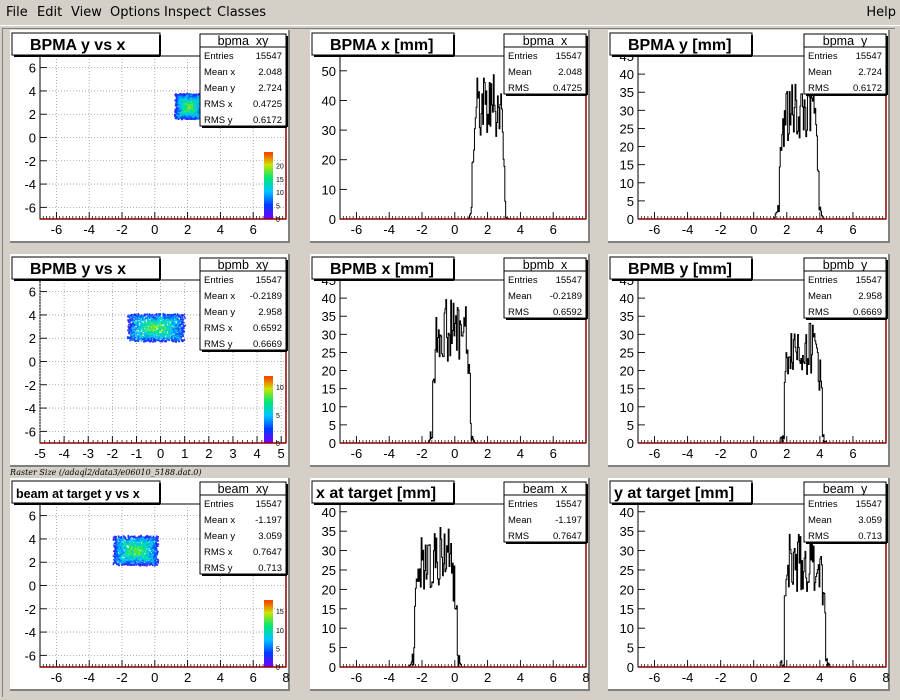 The height and width of the screenshot is (700, 900). What do you see at coordinates (32, 586) in the screenshot?
I see `y-tick-label: 0` at bounding box center [32, 586].